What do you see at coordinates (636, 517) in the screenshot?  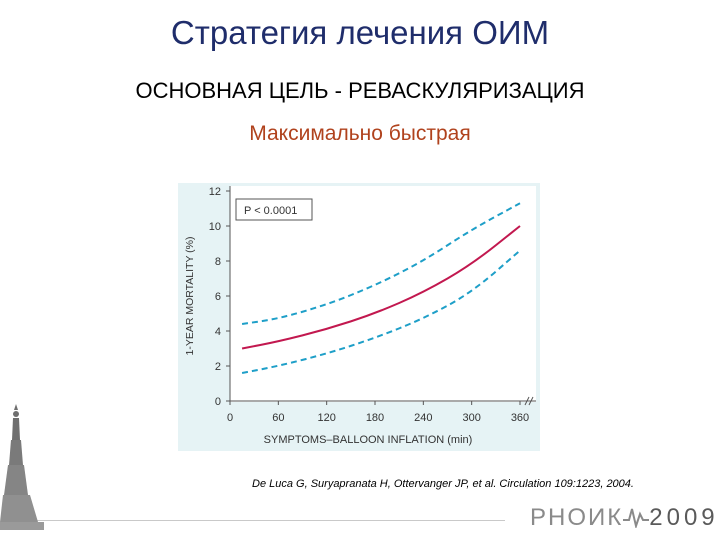 I see `logo-pulse-icon` at bounding box center [636, 517].